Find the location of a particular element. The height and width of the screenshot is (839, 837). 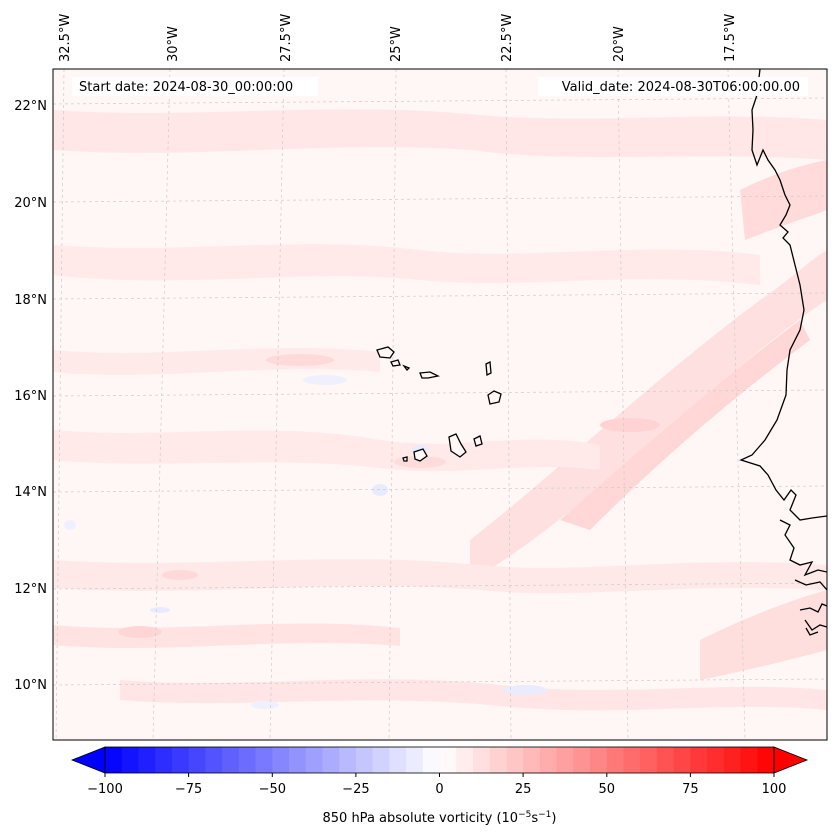

lat-label-22n: 22°N is located at coordinates (30, 106).